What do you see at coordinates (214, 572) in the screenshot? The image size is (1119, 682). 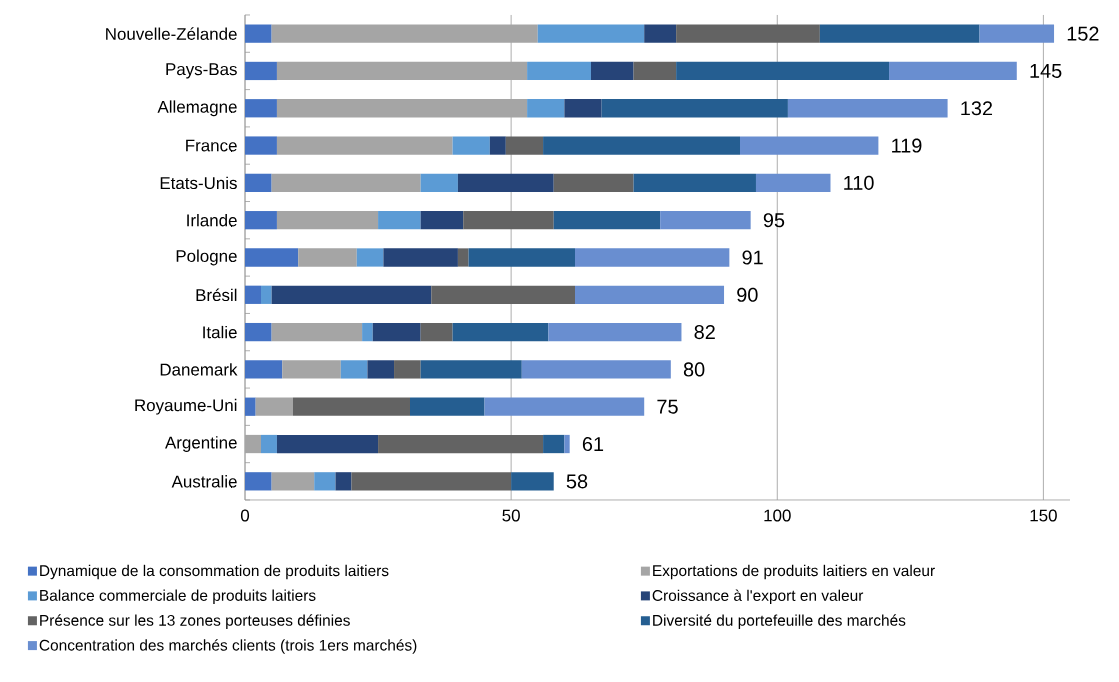 I see `legend-label: Dynamique de la consommation de produits laitiers` at bounding box center [214, 572].